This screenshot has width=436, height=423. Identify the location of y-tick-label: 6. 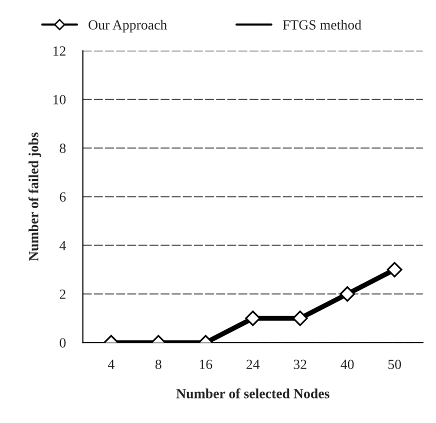
(63, 197).